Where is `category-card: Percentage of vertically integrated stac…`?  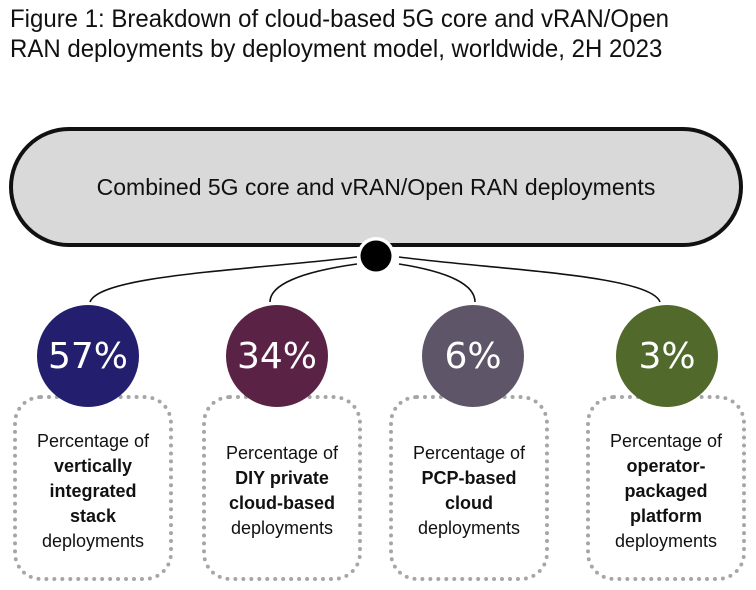 category-card: Percentage of vertically integrated stac… is located at coordinates (93, 488).